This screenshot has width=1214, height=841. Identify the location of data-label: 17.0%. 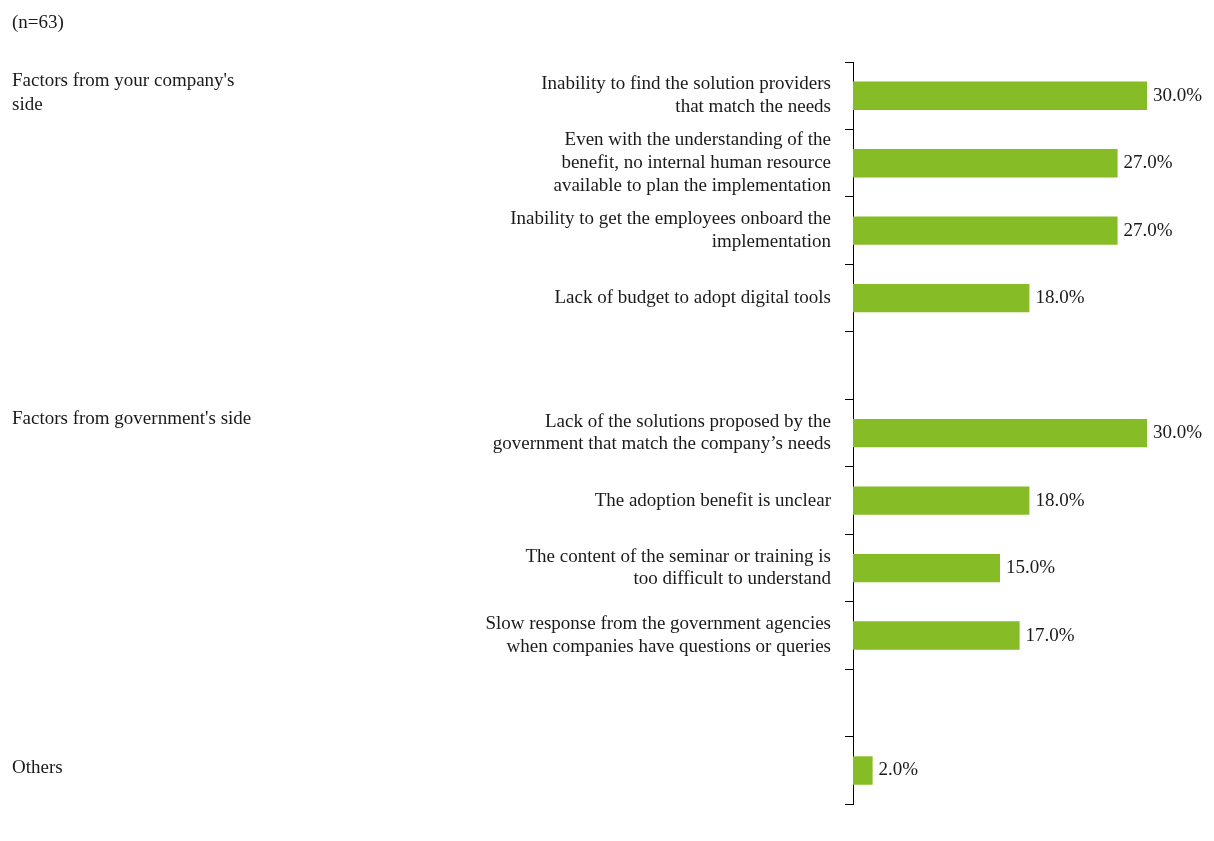
(1050, 634).